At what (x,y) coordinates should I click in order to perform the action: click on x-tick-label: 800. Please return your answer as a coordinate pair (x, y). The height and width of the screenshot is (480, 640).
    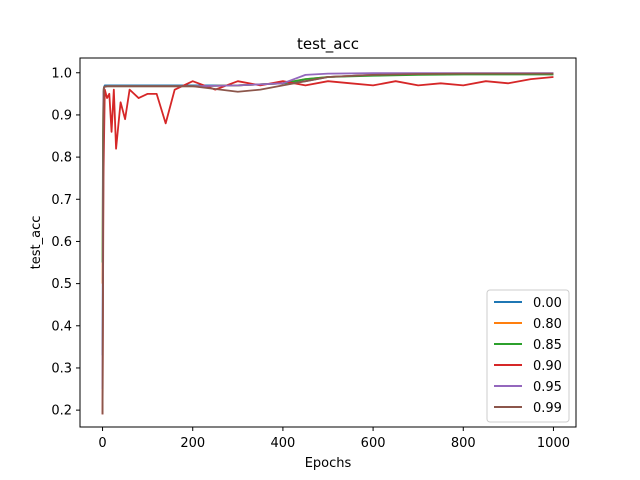
    Looking at the image, I should click on (463, 443).